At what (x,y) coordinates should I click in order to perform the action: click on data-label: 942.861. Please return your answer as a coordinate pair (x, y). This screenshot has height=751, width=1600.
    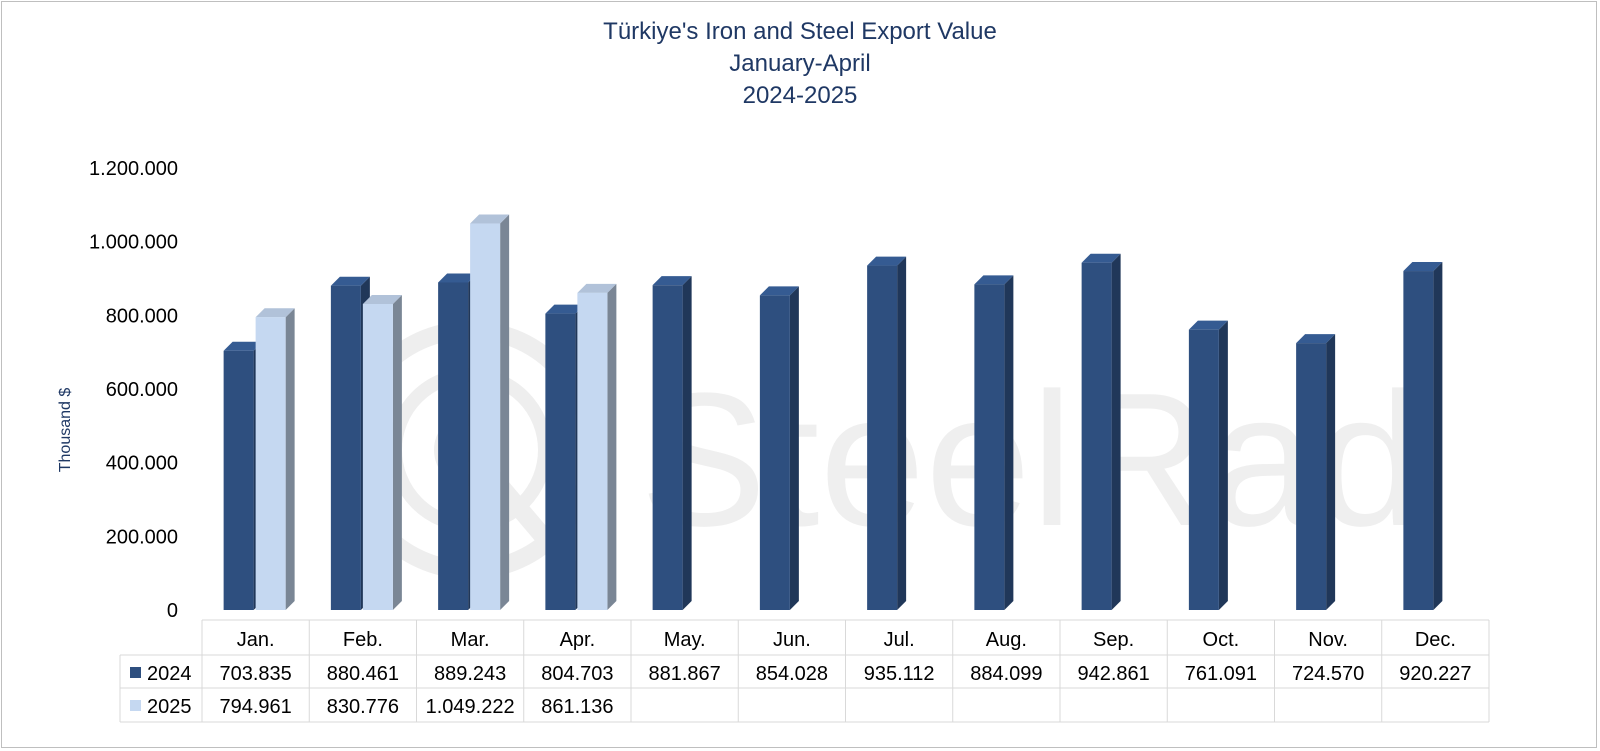
    Looking at the image, I should click on (1113, 674).